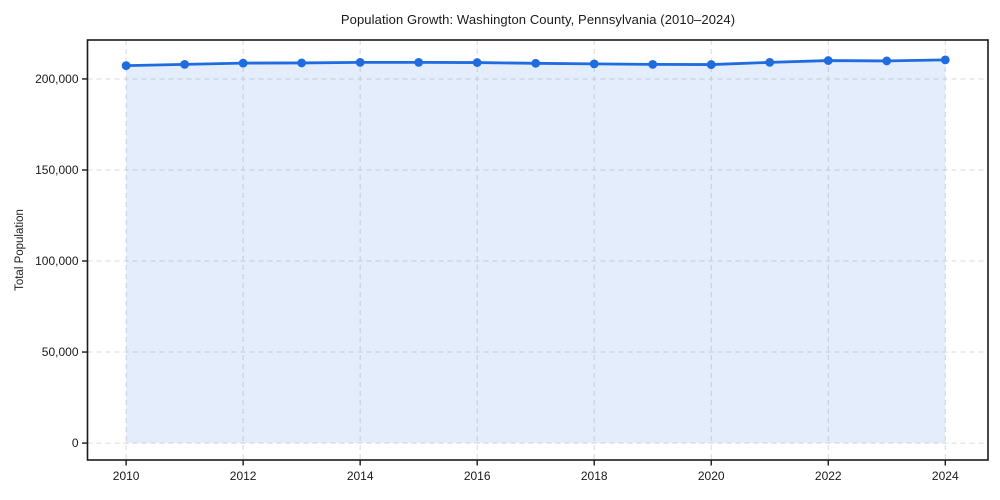 Image resolution: width=1000 pixels, height=500 pixels. I want to click on y-tick-label: 100,000, so click(57, 261).